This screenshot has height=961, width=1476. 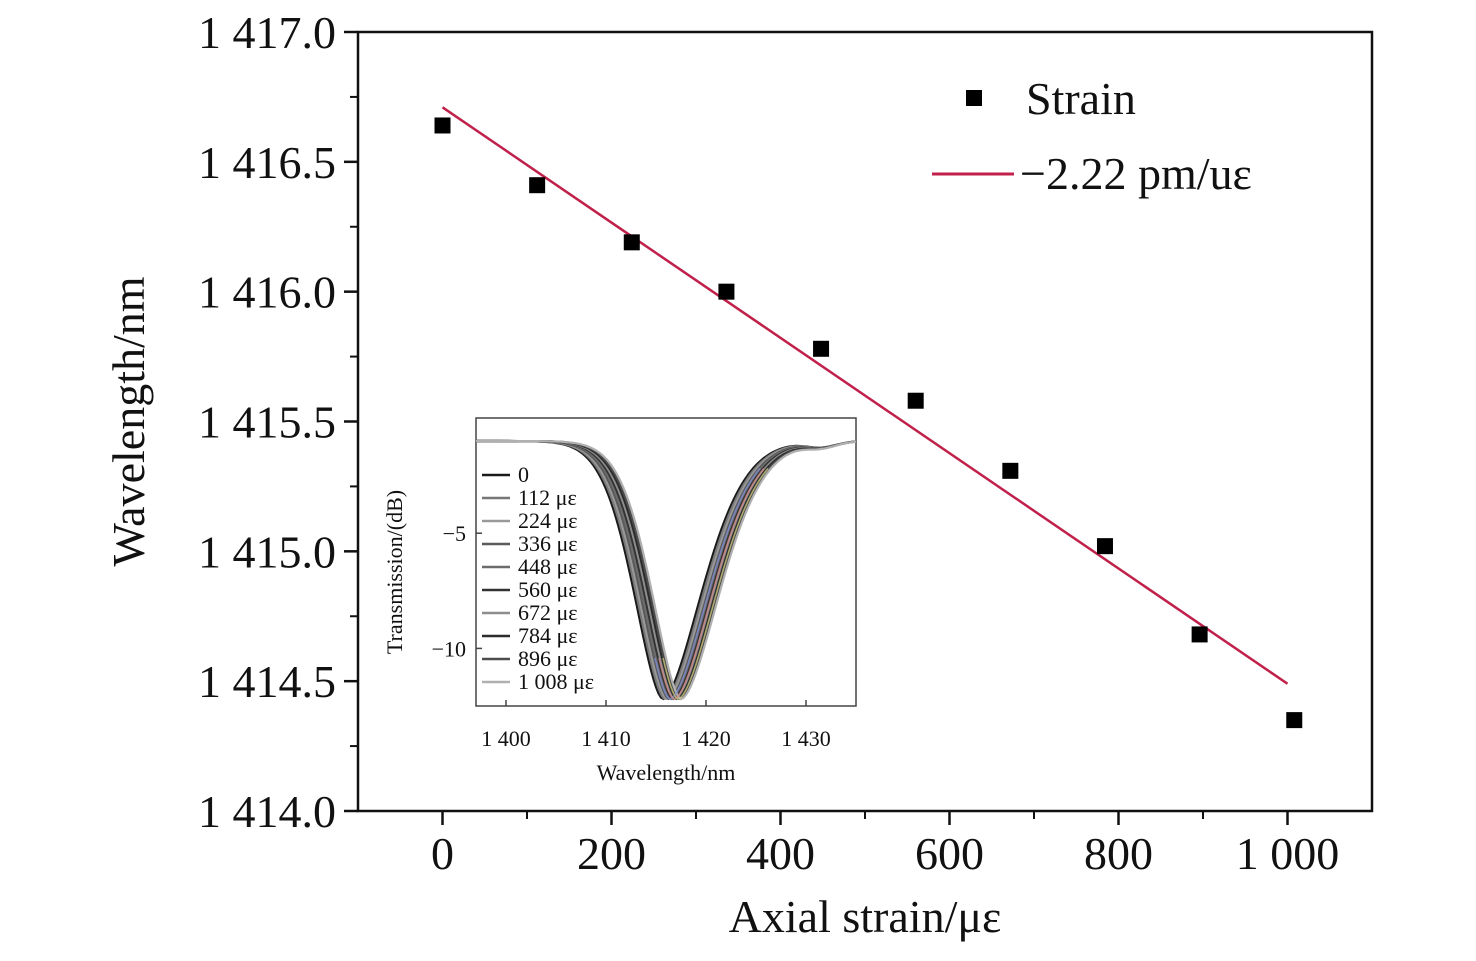 What do you see at coordinates (556, 681) in the screenshot?
I see `inset-legend-label: 1 008 με` at bounding box center [556, 681].